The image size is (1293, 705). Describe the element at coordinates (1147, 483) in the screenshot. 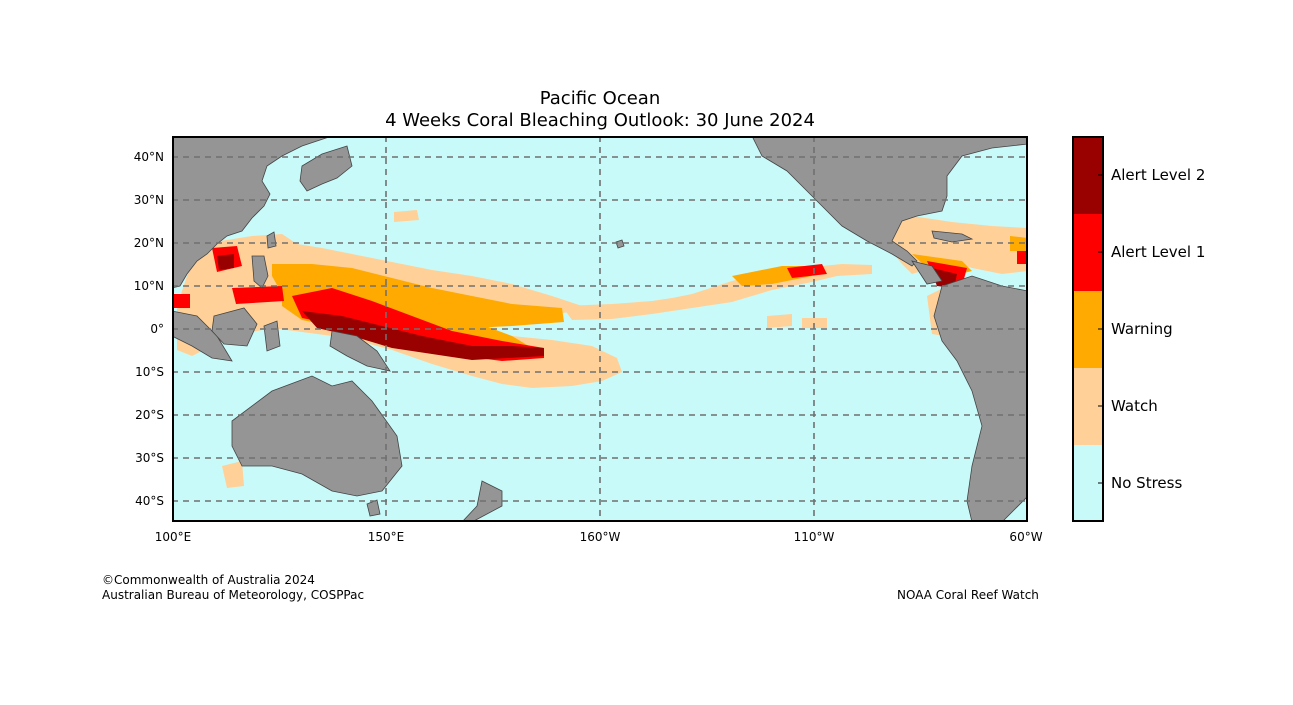

I see `legend-label-no-stress: No Stress` at that location.